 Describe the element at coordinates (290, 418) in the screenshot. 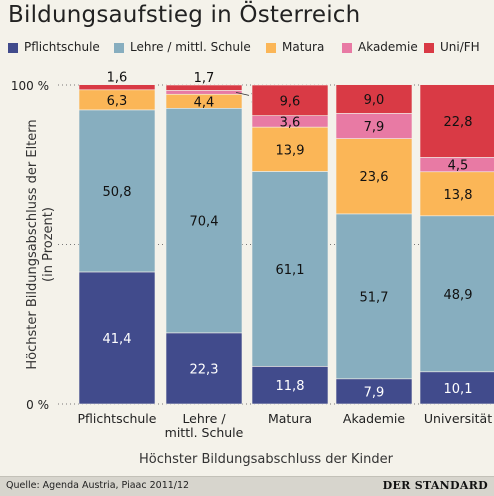

I see `x-tick-label: Matura` at that location.